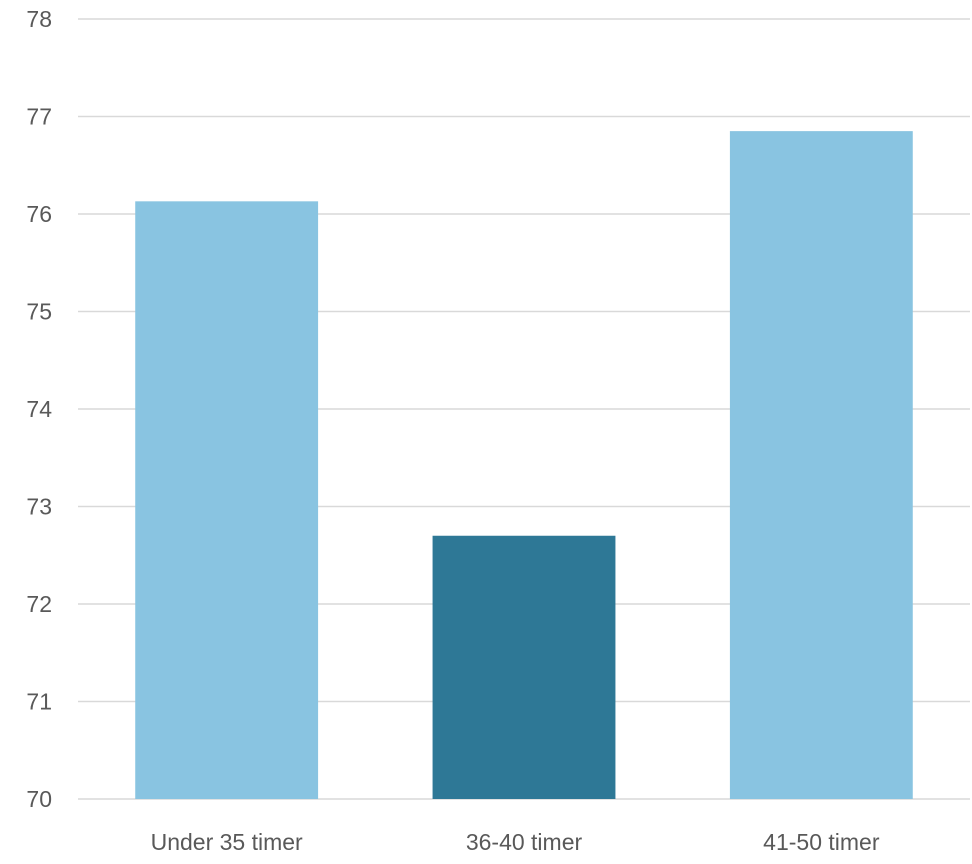 This screenshot has width=972, height=864. Describe the element at coordinates (227, 842) in the screenshot. I see `x-category-label: Under 35 timer` at that location.